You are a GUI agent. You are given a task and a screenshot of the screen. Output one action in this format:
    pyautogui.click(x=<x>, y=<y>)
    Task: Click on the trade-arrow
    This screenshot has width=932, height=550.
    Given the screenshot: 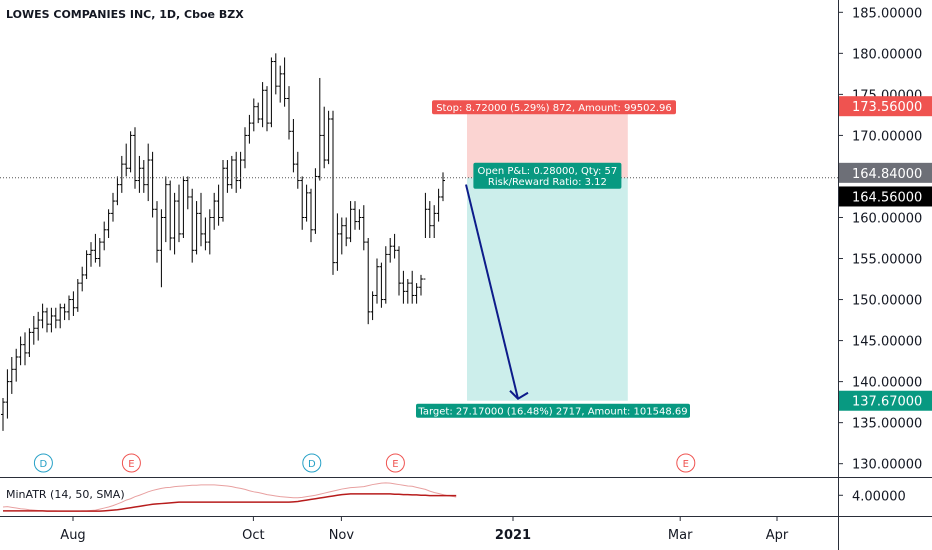 What is the action you would take?
    pyautogui.click(x=492, y=291)
    